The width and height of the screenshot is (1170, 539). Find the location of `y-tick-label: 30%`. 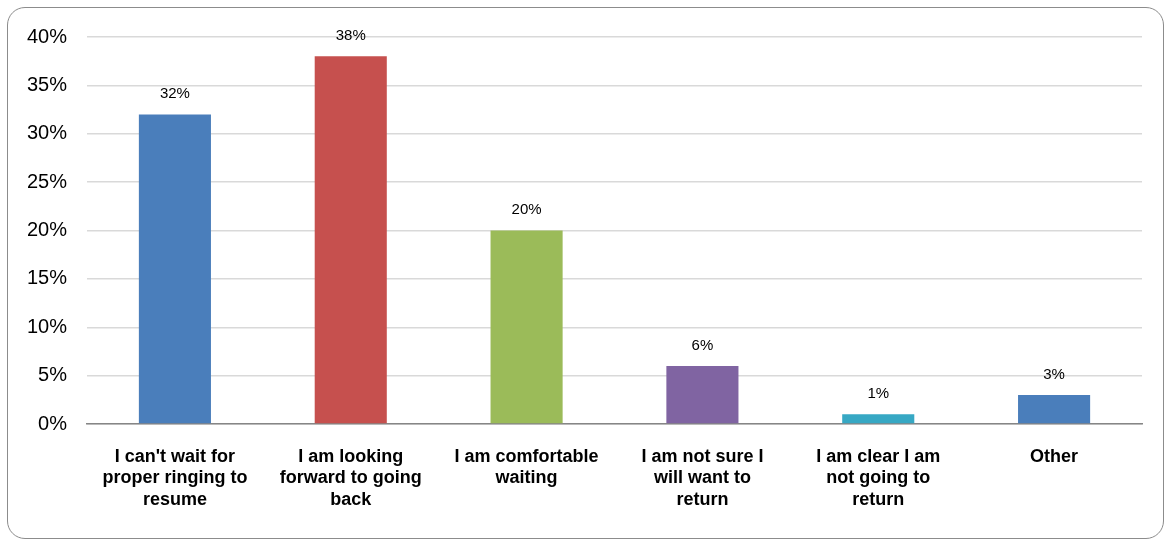

y-tick-label: 30% is located at coordinates (46, 131).